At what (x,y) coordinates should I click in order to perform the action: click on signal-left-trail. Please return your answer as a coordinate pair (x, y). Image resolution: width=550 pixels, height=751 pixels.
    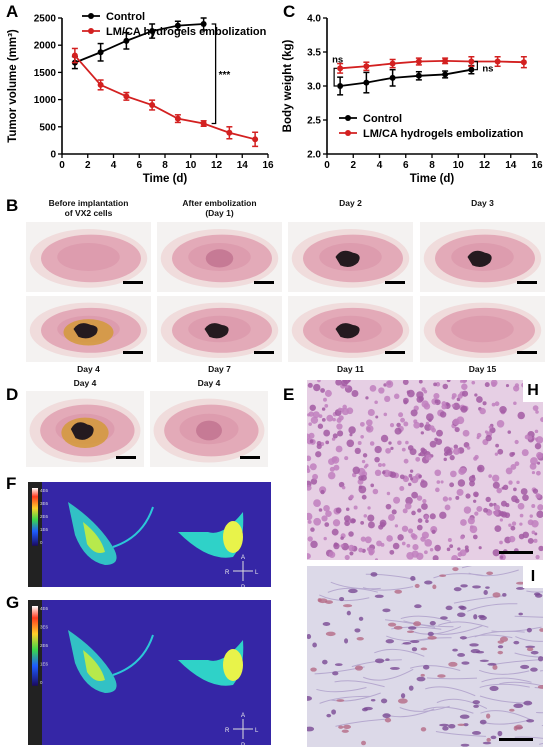
    Looking at the image, I should click on (133, 655).